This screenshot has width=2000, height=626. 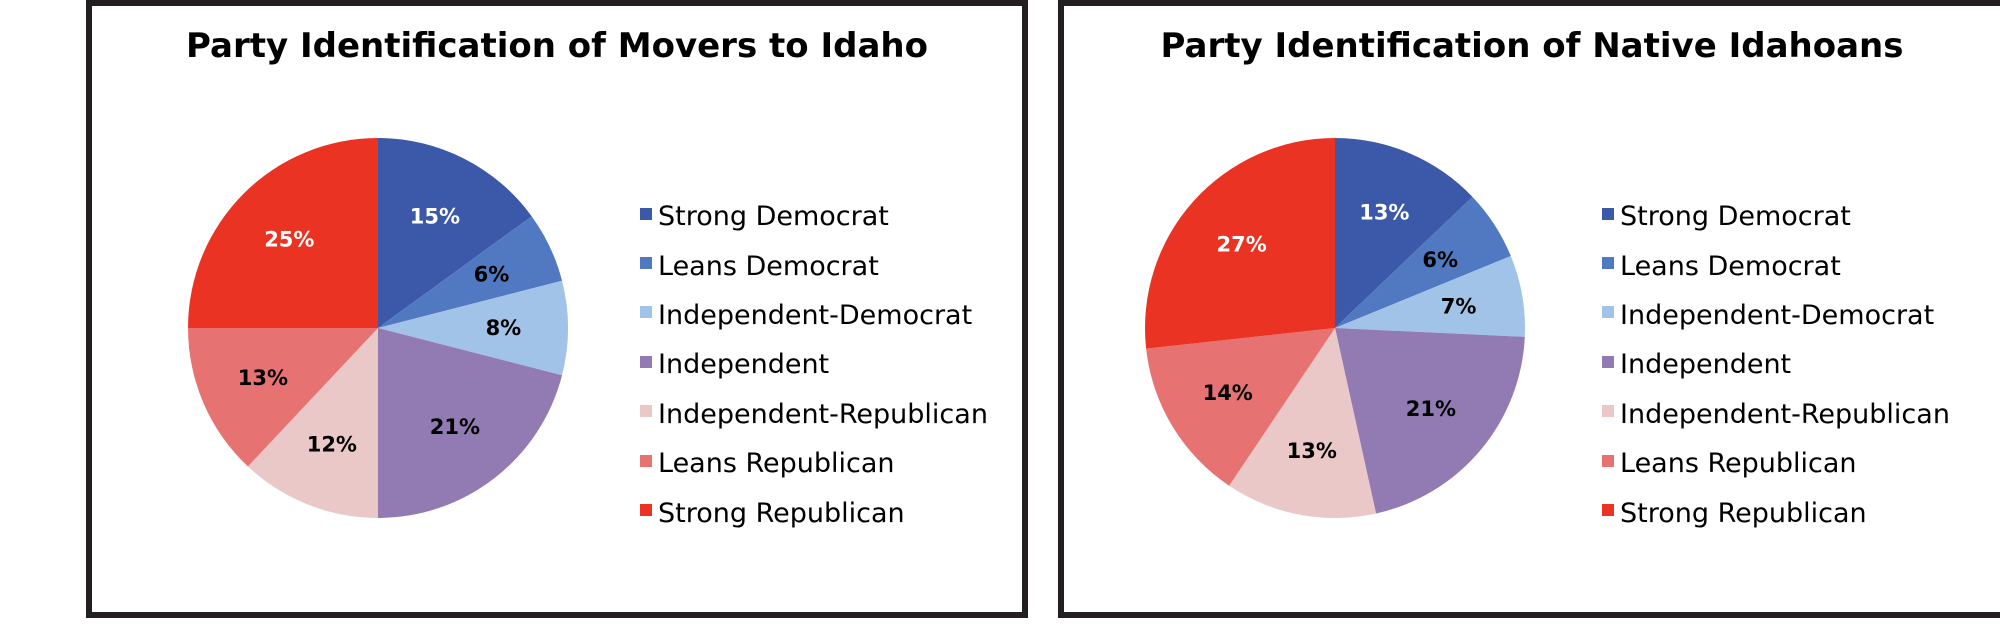 What do you see at coordinates (435, 216) in the screenshot?
I see `slice-label: 15%` at bounding box center [435, 216].